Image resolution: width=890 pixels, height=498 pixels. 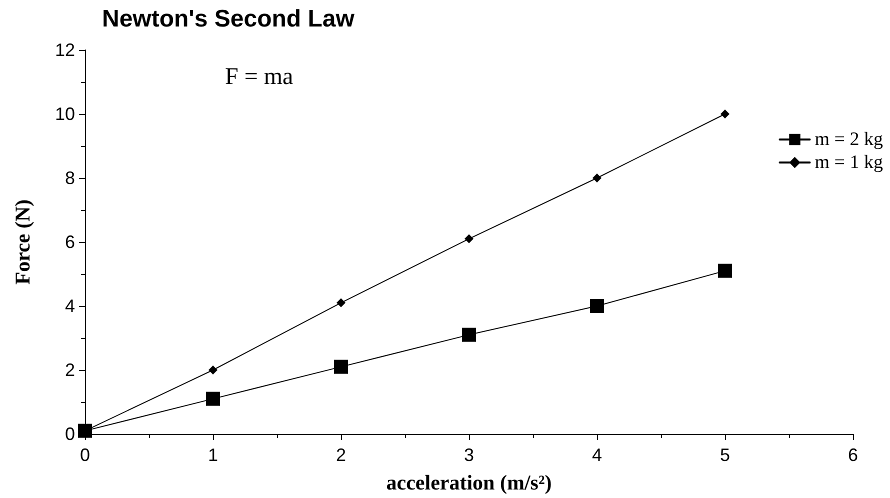 What do you see at coordinates (228, 19) in the screenshot?
I see `chart-title: Newton's Second Law` at bounding box center [228, 19].